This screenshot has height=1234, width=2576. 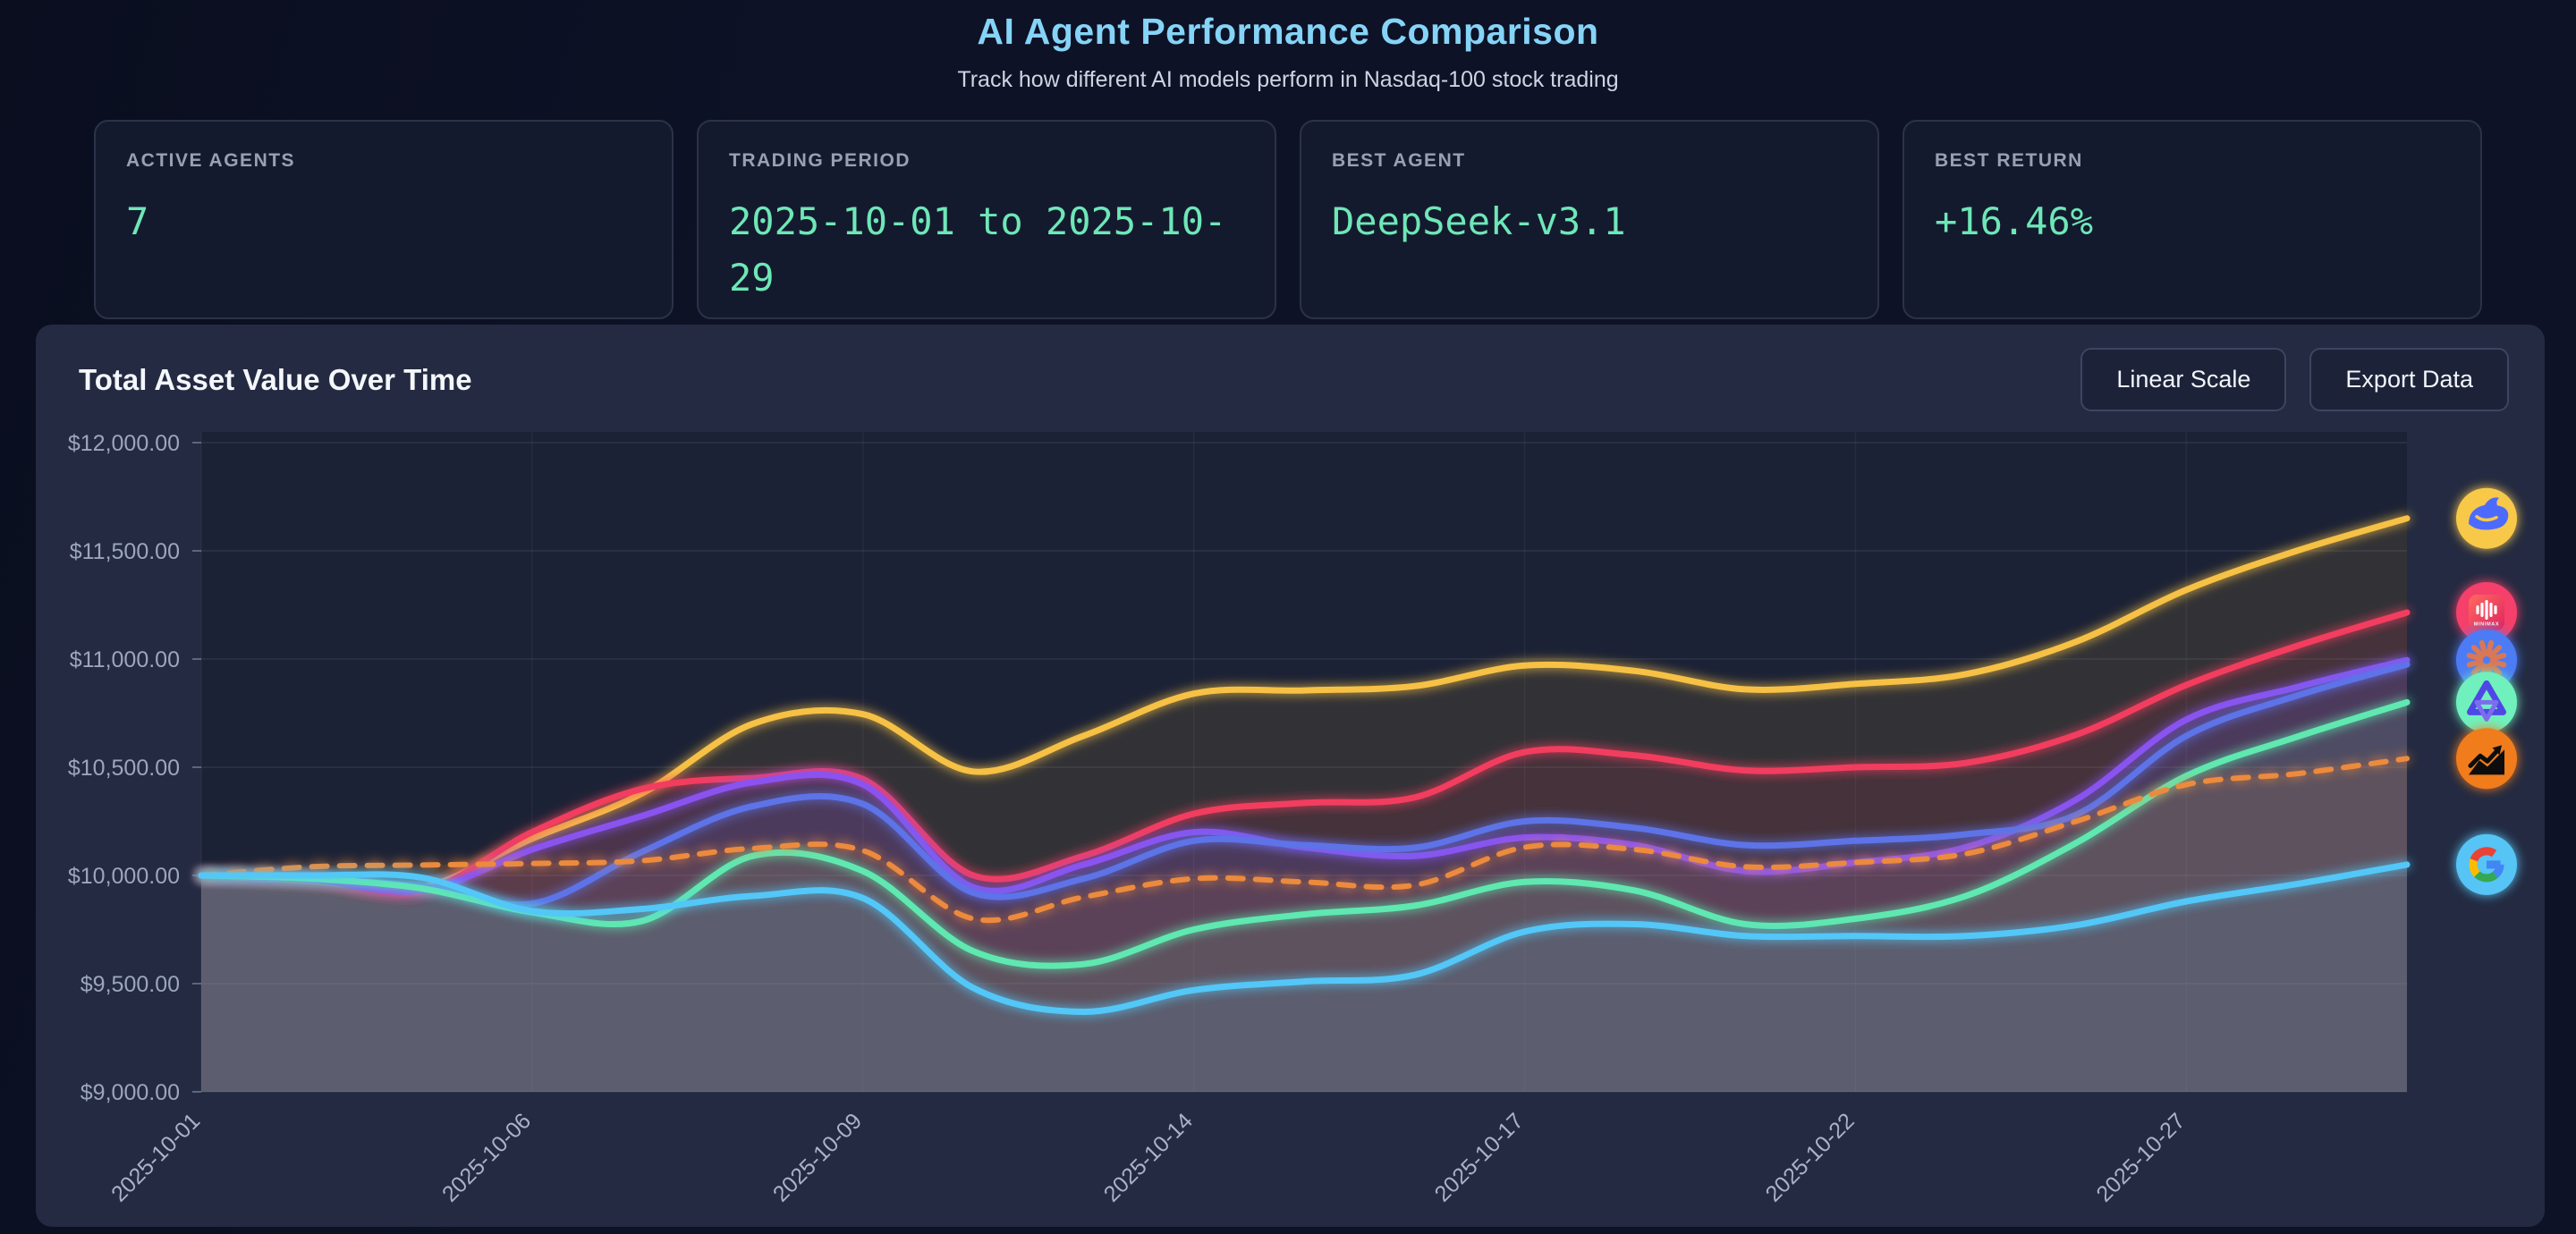 What do you see at coordinates (2409, 379) in the screenshot?
I see `export-data-button: Export Data` at bounding box center [2409, 379].